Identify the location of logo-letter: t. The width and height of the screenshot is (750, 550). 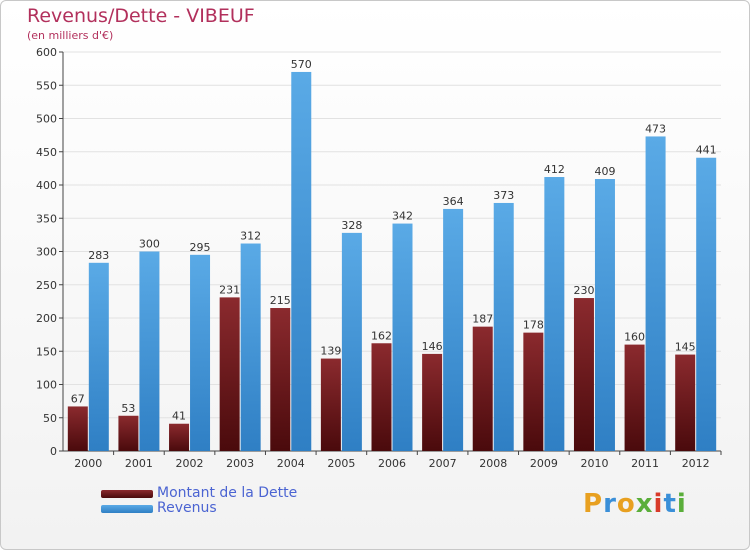
(670, 504).